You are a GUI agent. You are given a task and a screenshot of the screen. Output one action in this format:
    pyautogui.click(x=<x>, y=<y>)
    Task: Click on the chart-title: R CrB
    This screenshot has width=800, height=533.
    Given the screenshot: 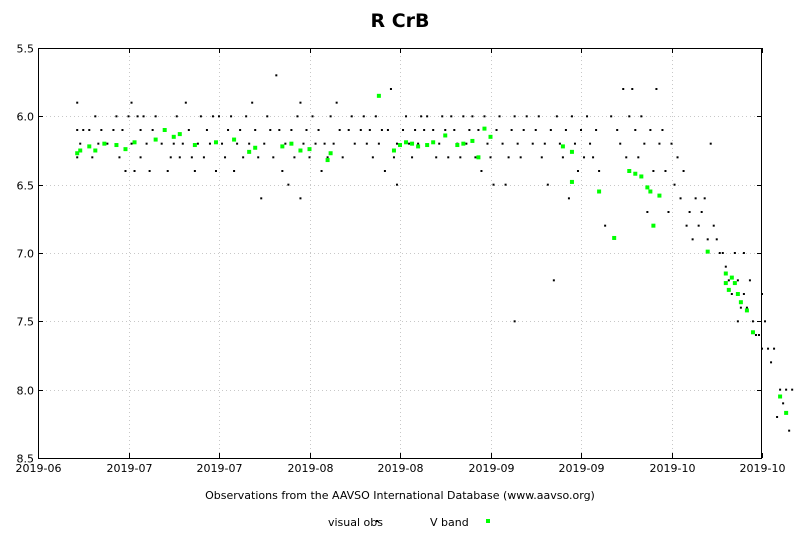 What is the action you would take?
    pyautogui.click(x=399, y=21)
    